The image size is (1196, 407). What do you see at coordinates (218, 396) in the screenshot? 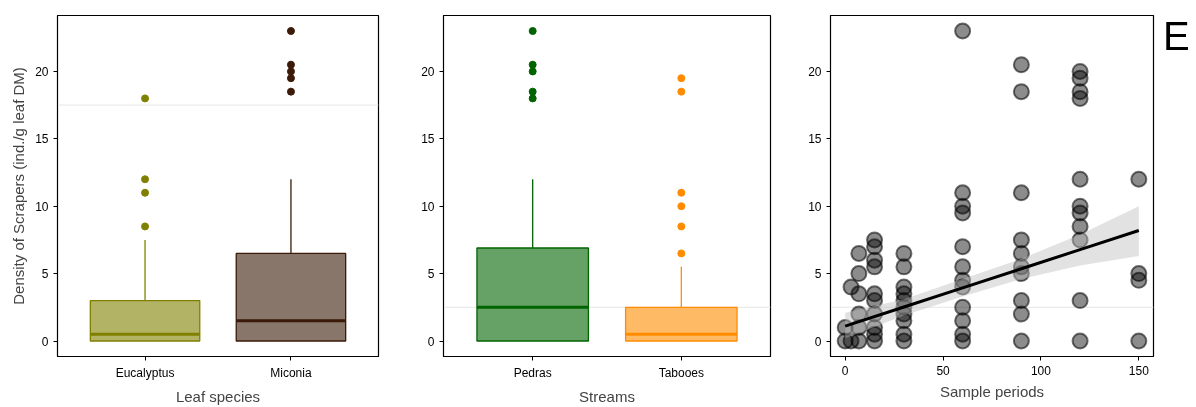
I see `x-axis-title: Leaf species` at bounding box center [218, 396].